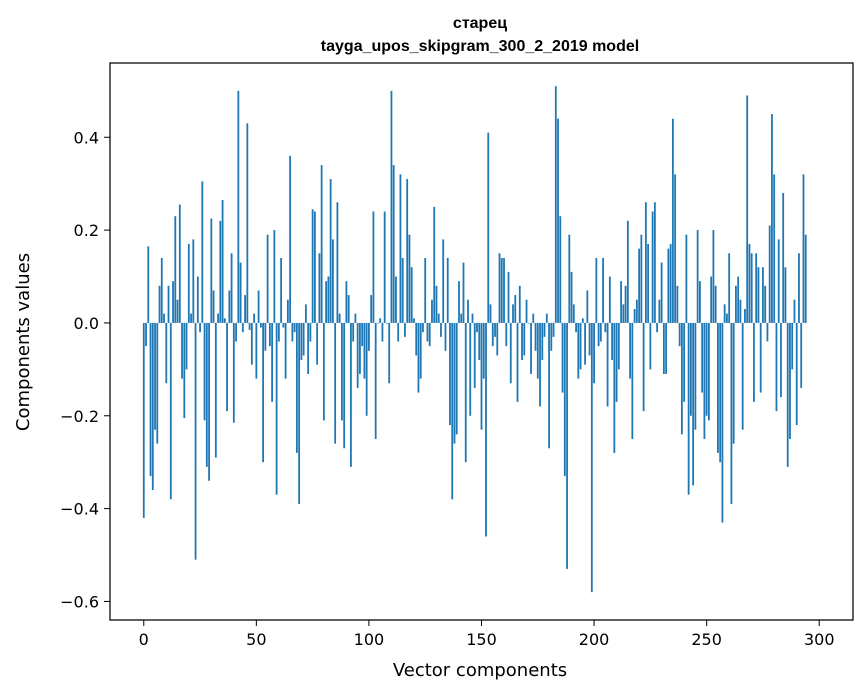 This screenshot has width=867, height=696. What do you see at coordinates (256, 639) in the screenshot?
I see `x-tick-label: 50` at bounding box center [256, 639].